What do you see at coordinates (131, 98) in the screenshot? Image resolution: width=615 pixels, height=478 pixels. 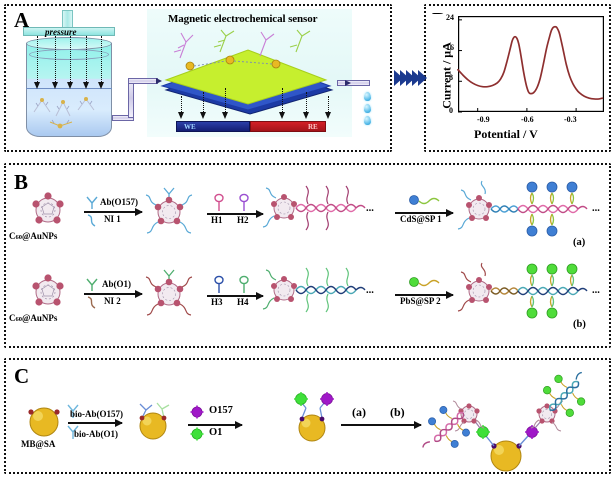 I see `outflow-tube-riser` at bounding box center [131, 98].